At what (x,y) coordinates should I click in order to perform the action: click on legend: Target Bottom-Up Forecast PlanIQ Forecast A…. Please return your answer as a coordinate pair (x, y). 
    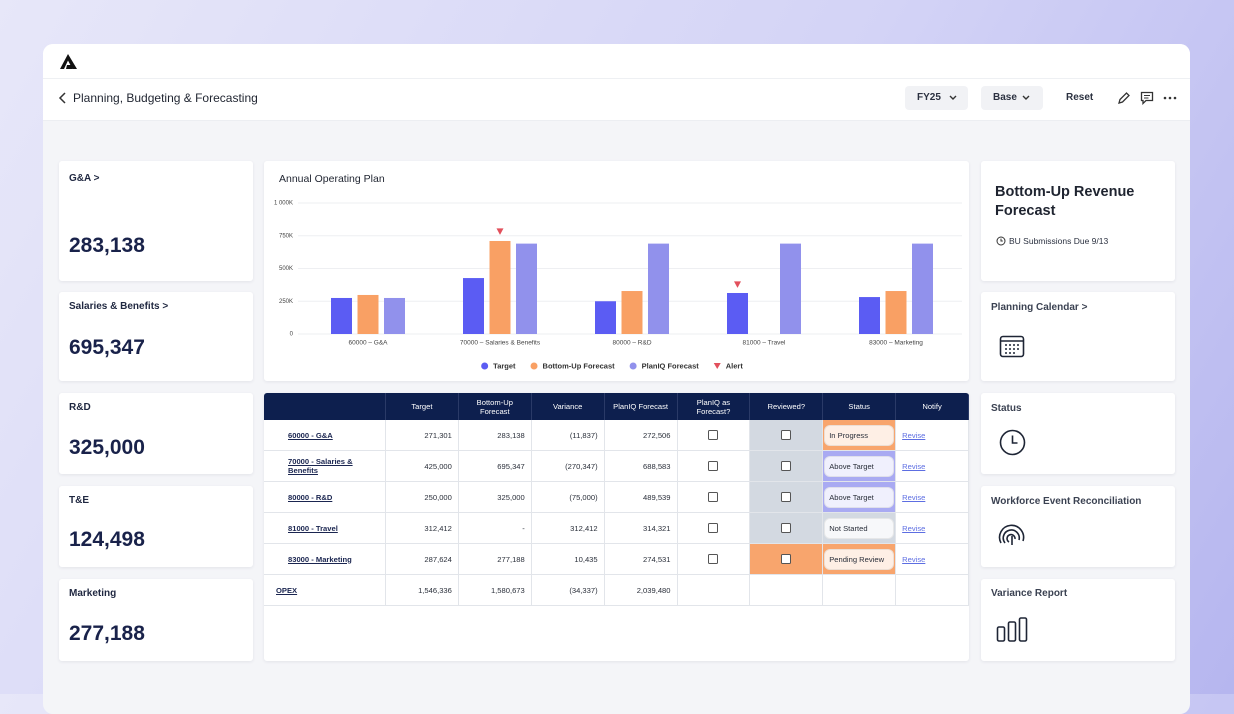
    Looking at the image, I should click on (612, 365).